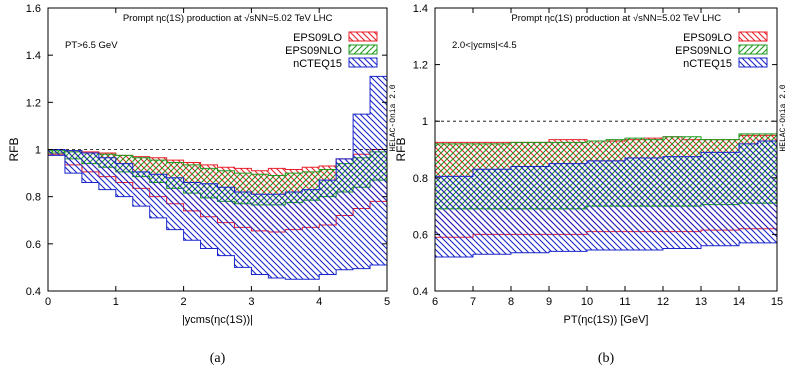 The width and height of the screenshot is (789, 374). What do you see at coordinates (701, 302) in the screenshot?
I see `x-tick-label: 13` at bounding box center [701, 302].